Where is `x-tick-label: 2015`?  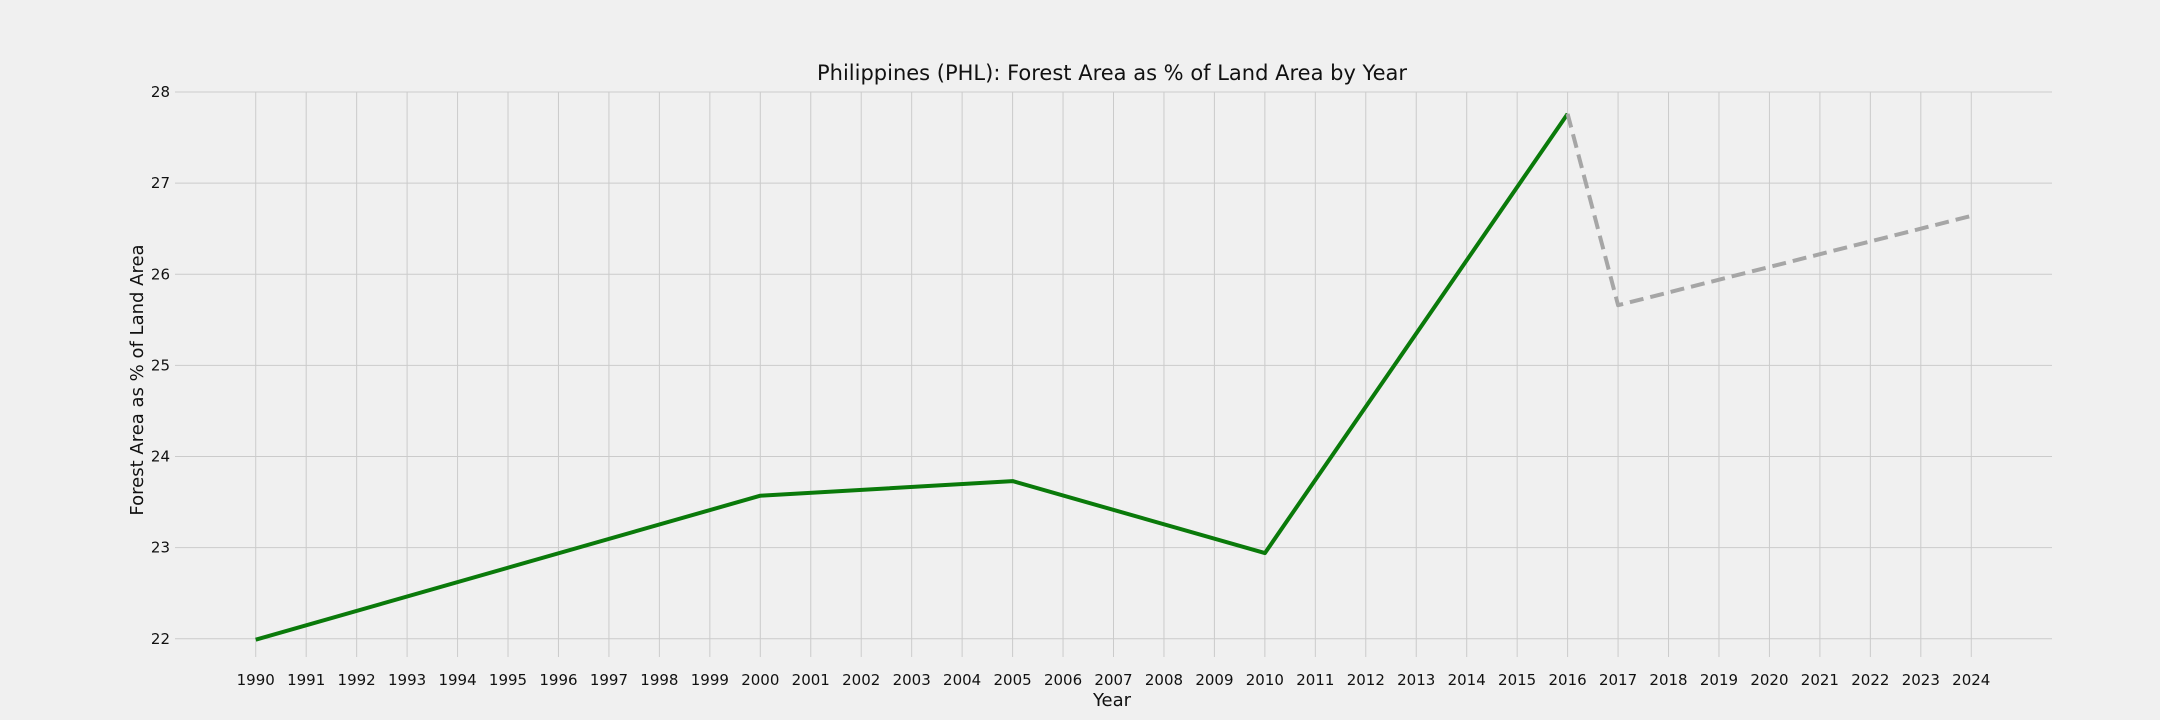 x-tick-label: 2015 is located at coordinates (1517, 680).